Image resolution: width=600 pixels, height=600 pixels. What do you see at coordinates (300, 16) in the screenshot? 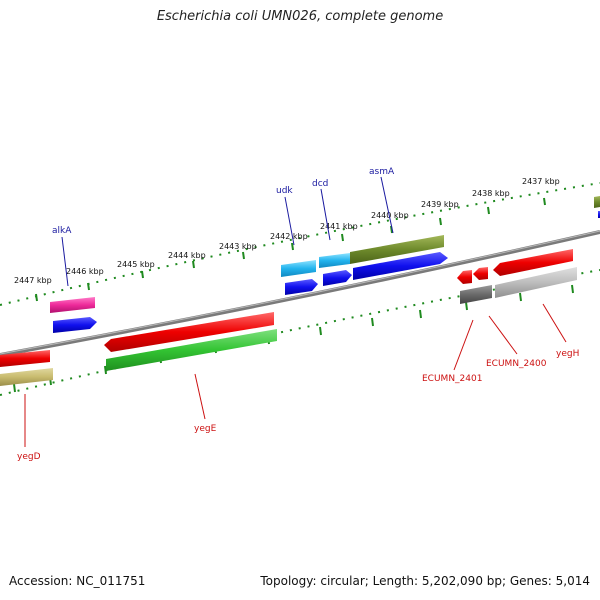
I see `map-title: Escherichia coli UMN026, complete genome` at bounding box center [300, 16].